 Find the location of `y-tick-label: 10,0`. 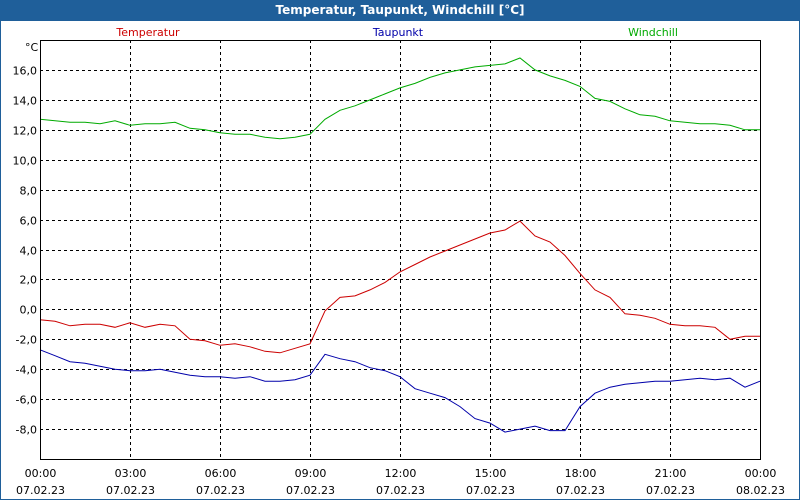

y-tick-label: 10,0 is located at coordinates (25, 161).